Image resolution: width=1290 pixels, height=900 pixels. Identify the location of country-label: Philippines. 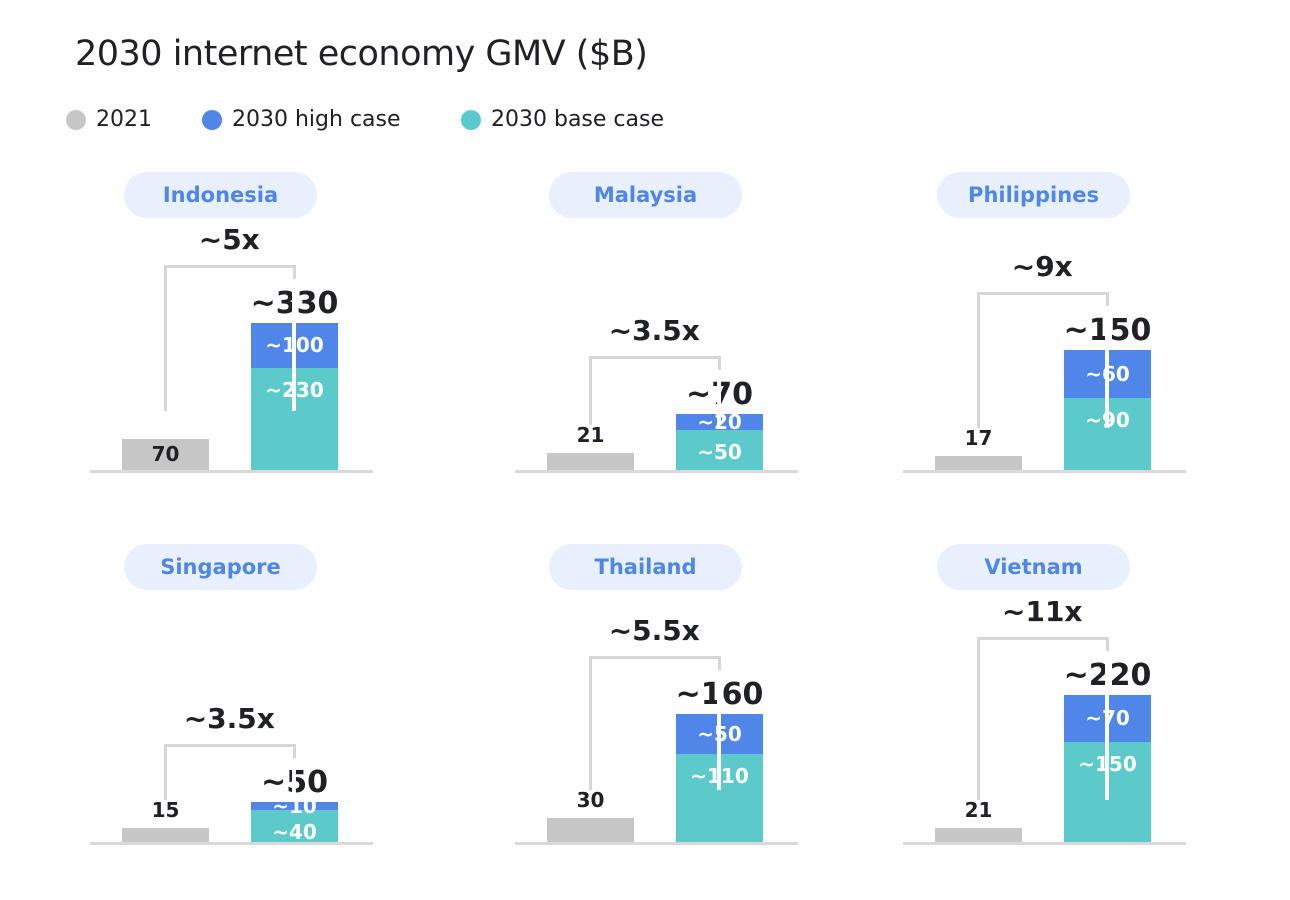
(1033, 195).